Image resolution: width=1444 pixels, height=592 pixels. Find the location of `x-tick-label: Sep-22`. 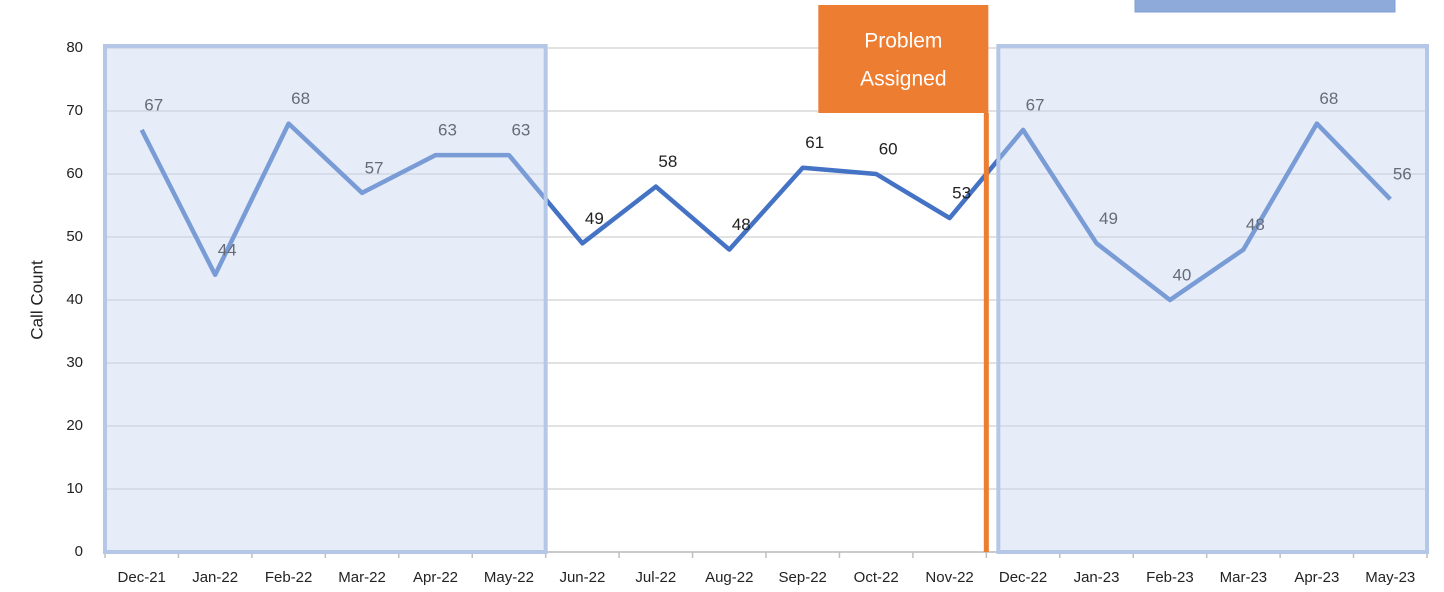

x-tick-label: Sep-22 is located at coordinates (803, 577).